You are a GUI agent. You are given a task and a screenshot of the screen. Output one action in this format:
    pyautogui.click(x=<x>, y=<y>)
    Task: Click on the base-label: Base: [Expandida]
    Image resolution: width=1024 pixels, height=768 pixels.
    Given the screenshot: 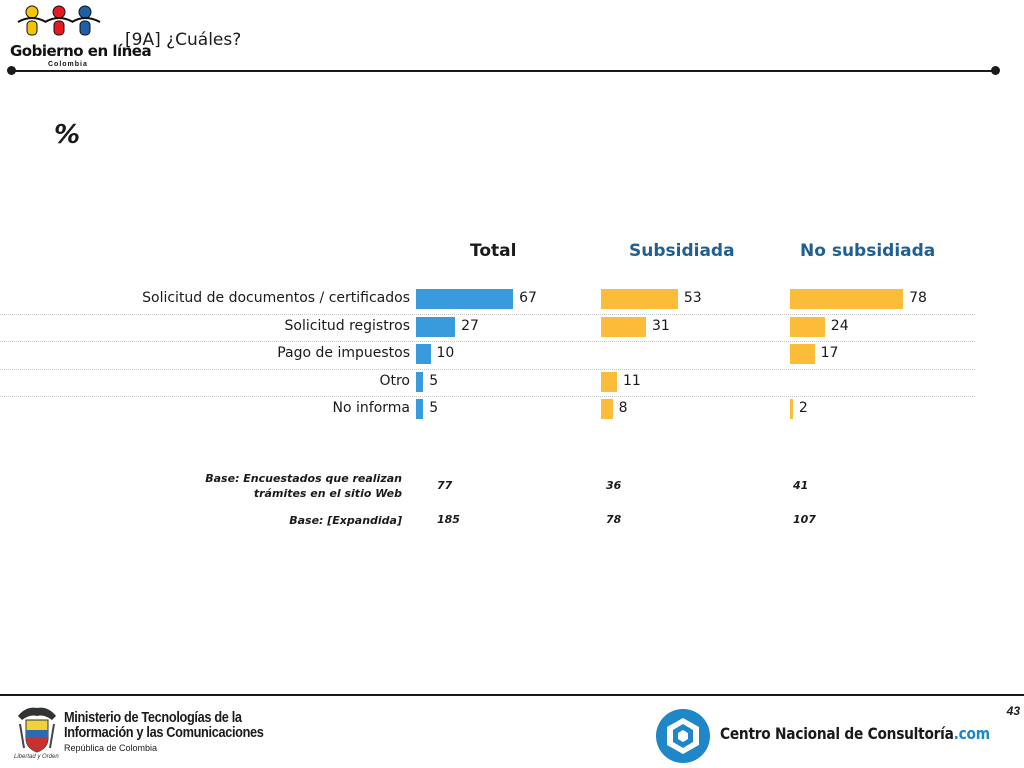 What is the action you would take?
    pyautogui.click(x=345, y=520)
    